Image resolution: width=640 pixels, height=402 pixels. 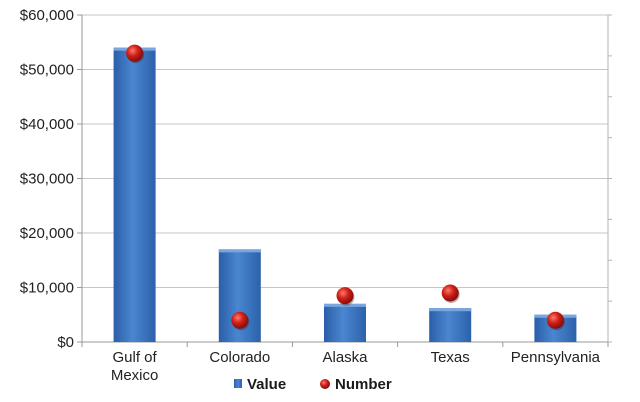 I want to click on x-tick-label: Gulf of, so click(x=135, y=357).